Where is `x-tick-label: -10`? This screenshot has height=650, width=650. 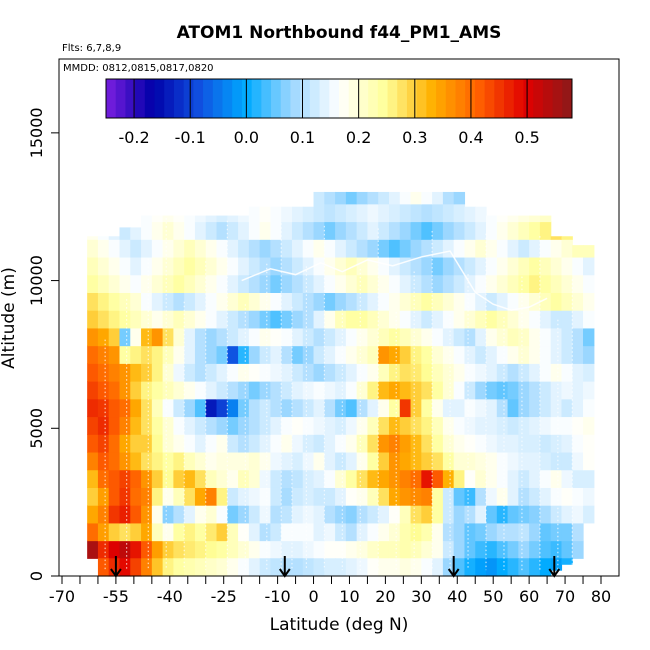 x-tick-label: -10 is located at coordinates (278, 596).